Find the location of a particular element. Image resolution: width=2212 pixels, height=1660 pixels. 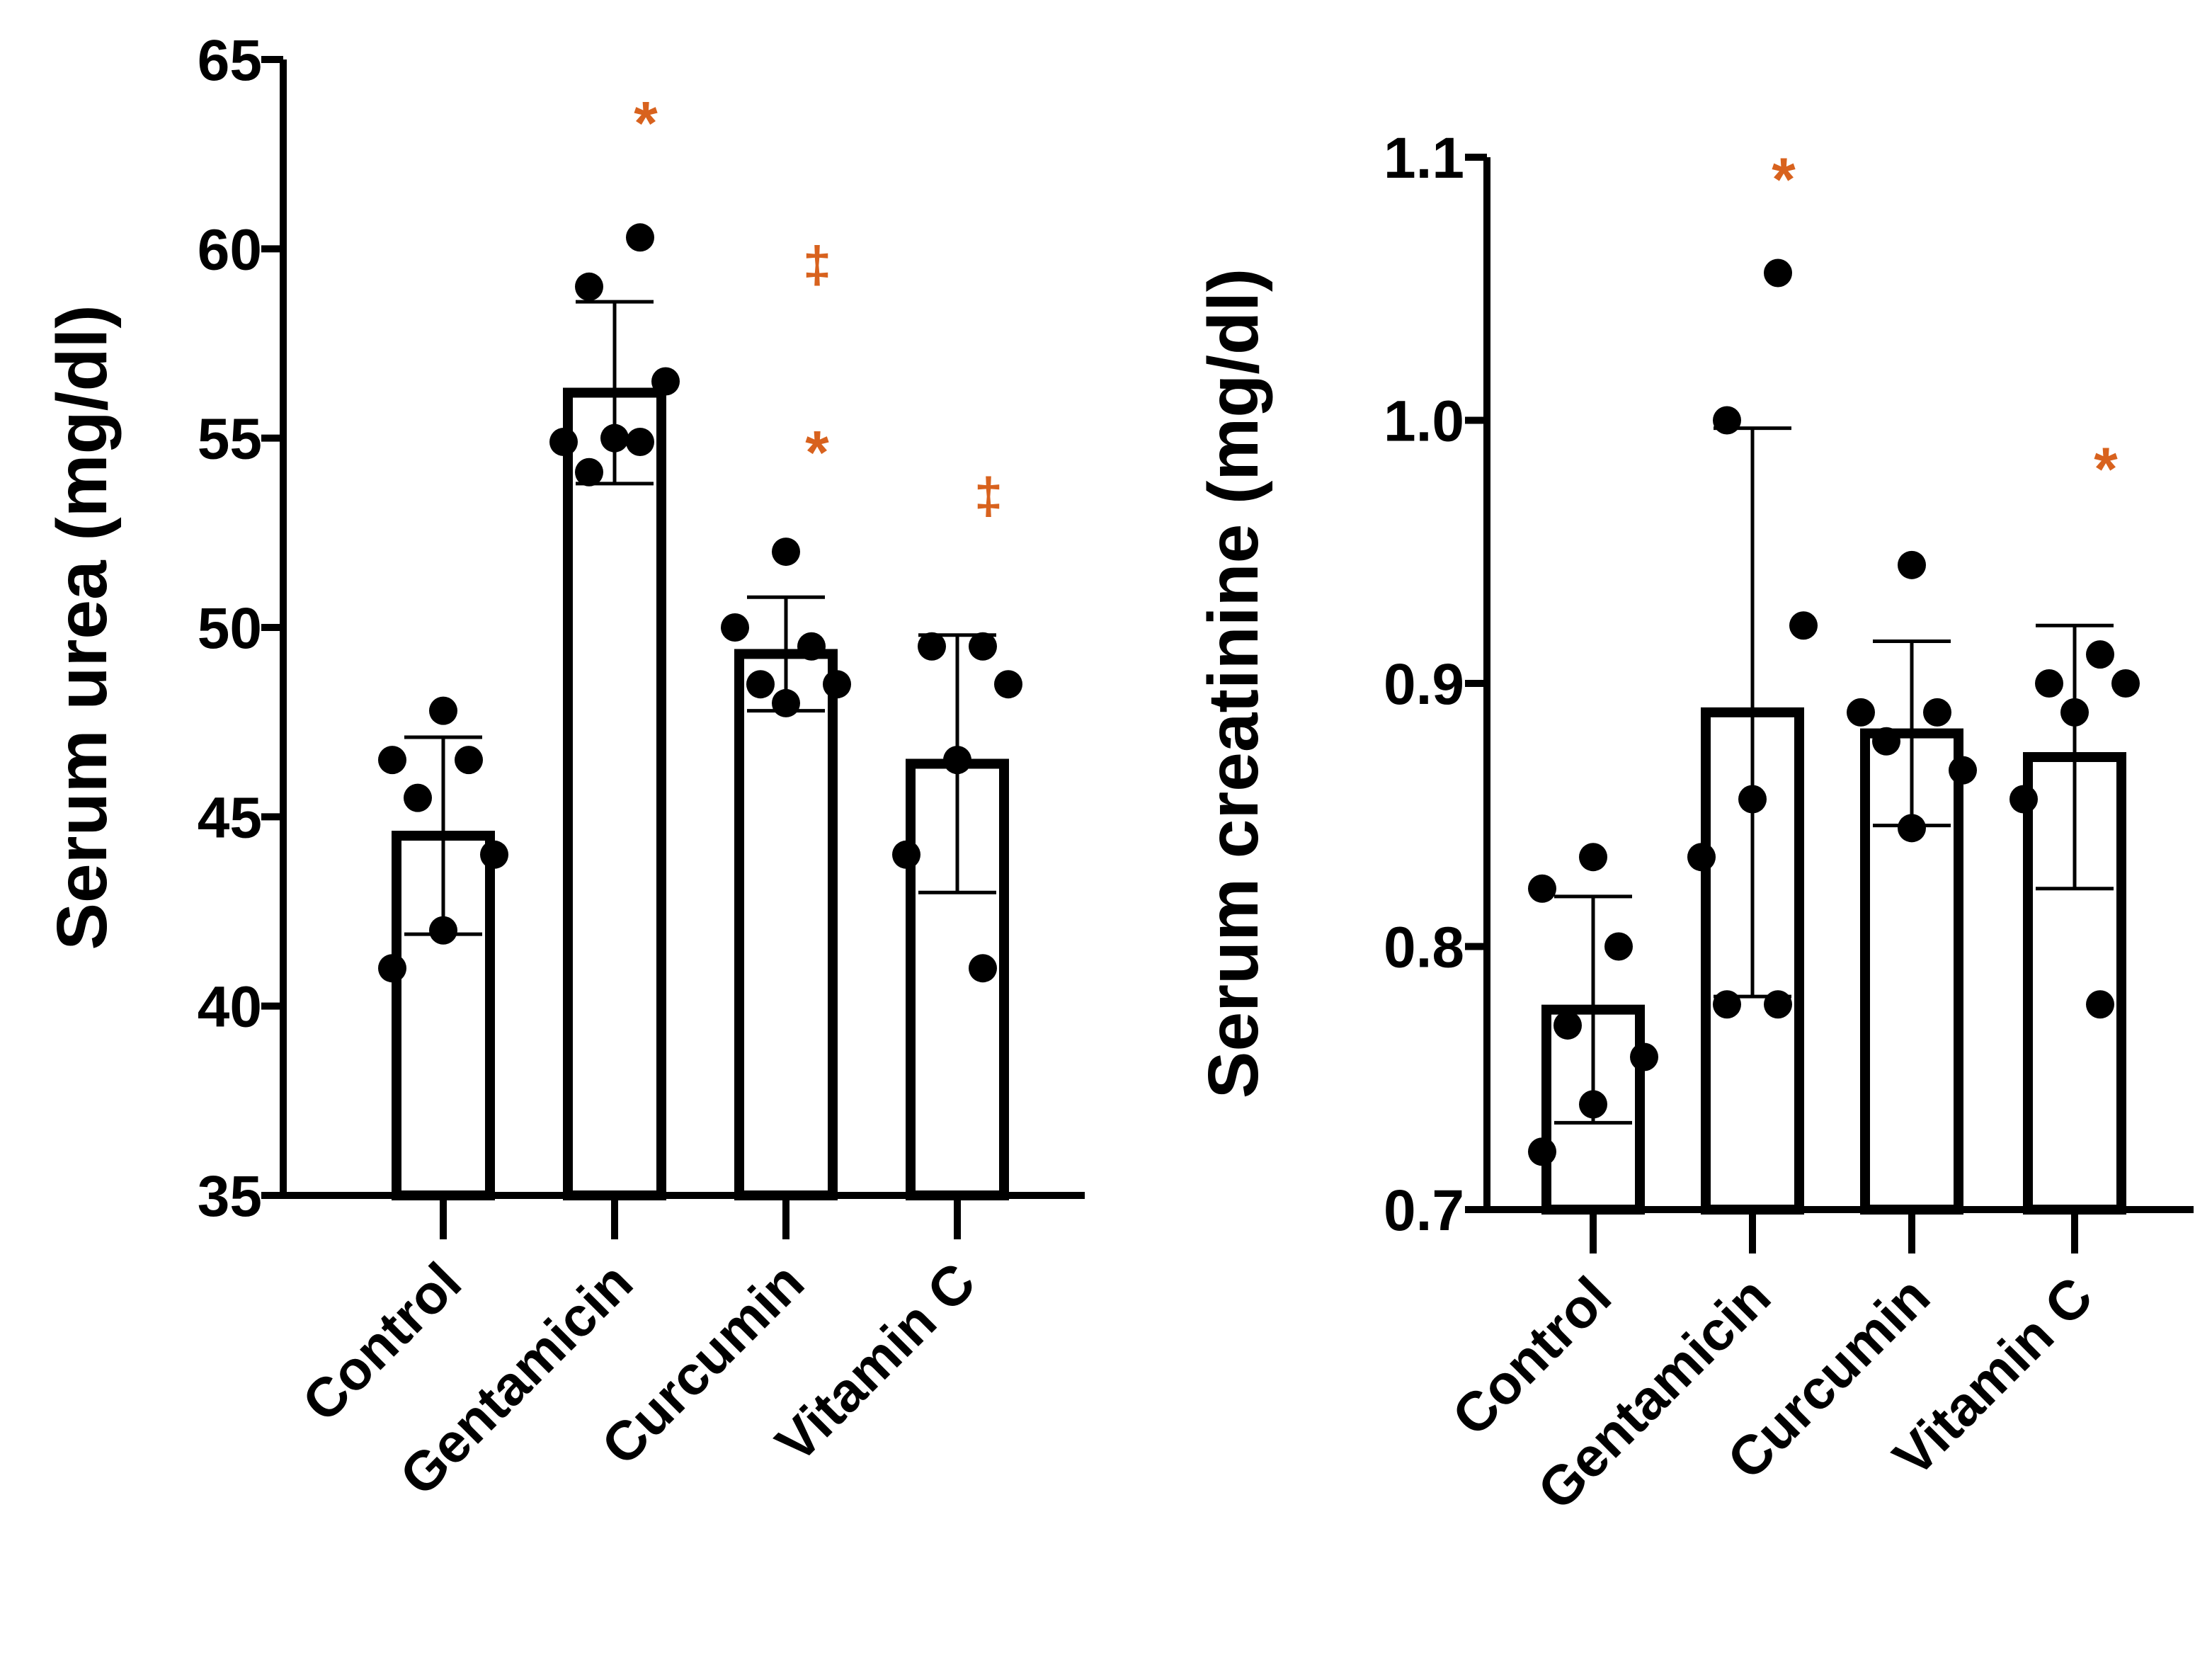

y-tick-label: 0.9 is located at coordinates (1424, 684).